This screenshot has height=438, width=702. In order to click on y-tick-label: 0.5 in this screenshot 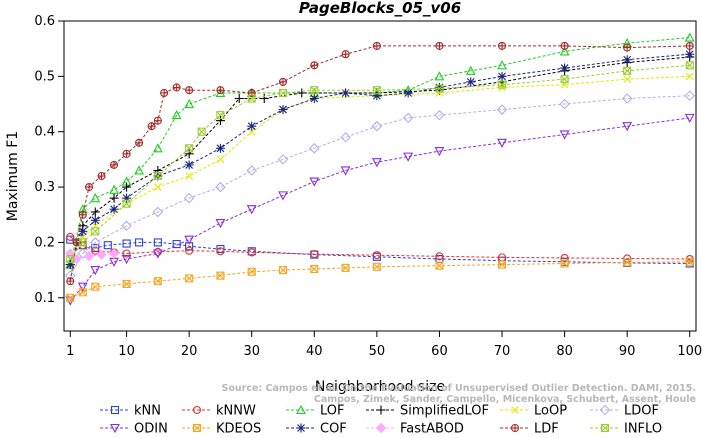, I will do `click(44, 76)`.